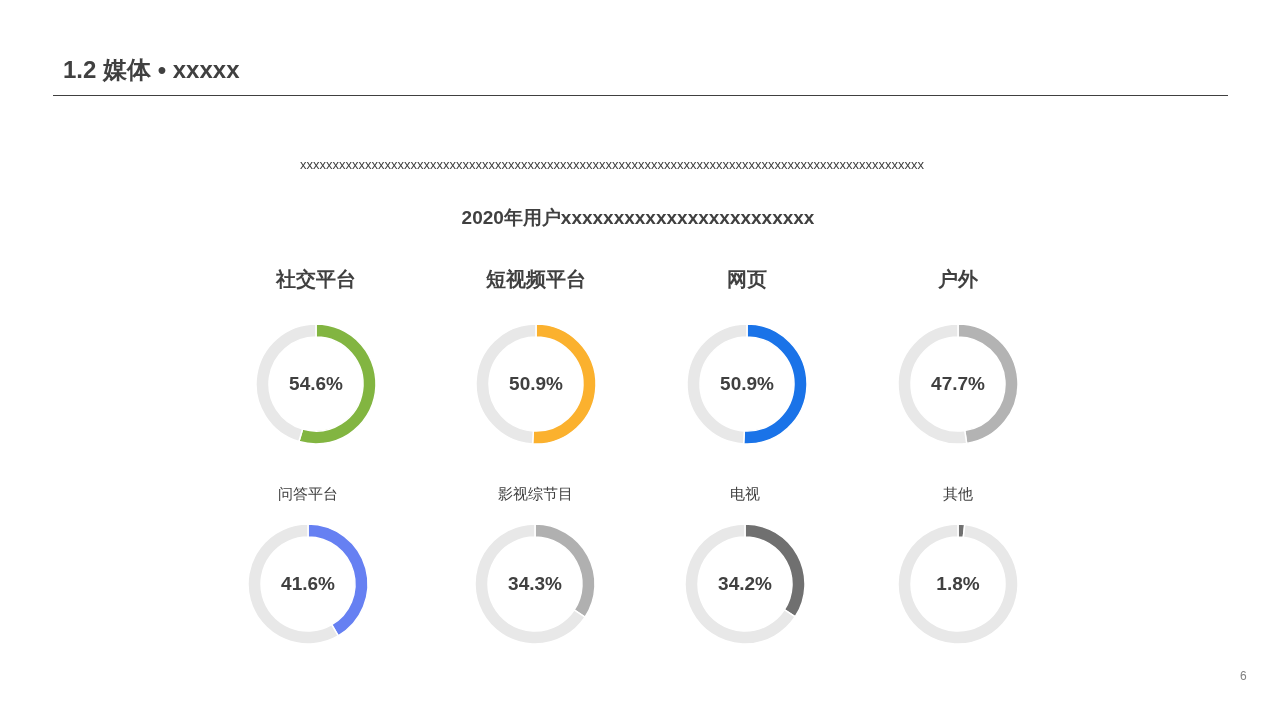  I want to click on chart-title: 网页, so click(747, 279).